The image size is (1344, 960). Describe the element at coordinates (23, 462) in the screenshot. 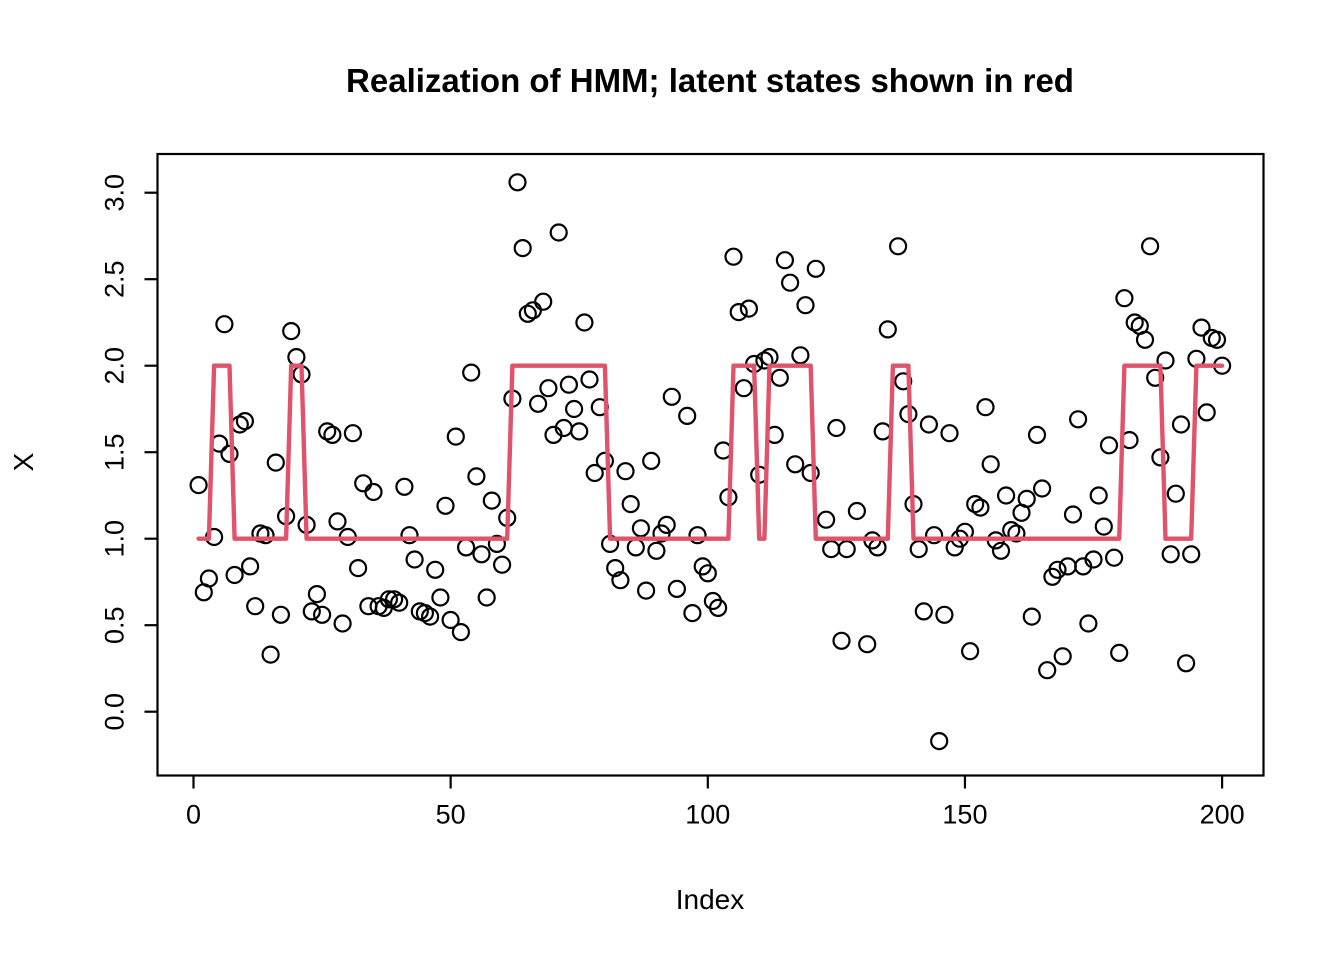

I see `y-axis-label: X` at that location.